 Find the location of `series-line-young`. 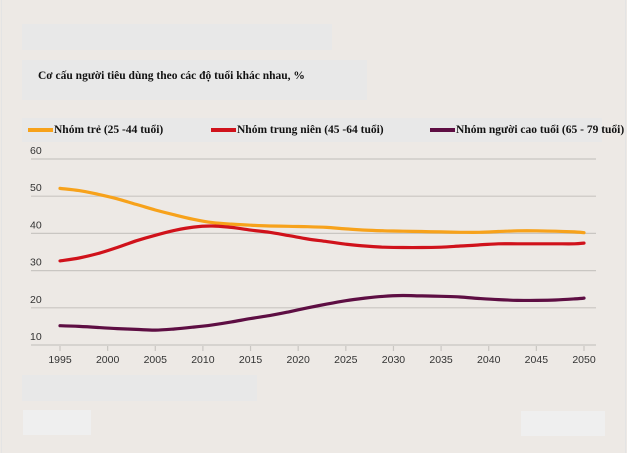

series-line-young is located at coordinates (322, 210).